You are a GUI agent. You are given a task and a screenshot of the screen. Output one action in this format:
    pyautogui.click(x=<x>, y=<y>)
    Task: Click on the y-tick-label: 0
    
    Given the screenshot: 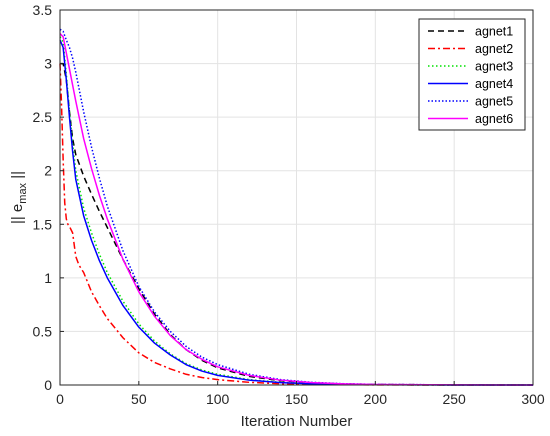 What is the action you would take?
    pyautogui.click(x=48, y=385)
    